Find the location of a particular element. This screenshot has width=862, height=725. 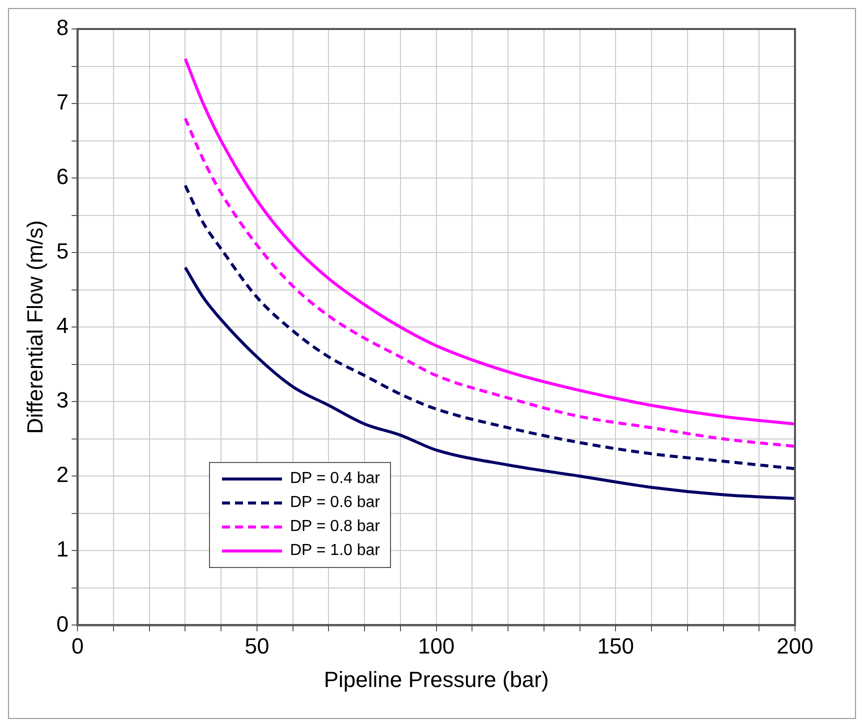

legend-label: DP = 0.8 bar is located at coordinates (335, 527).